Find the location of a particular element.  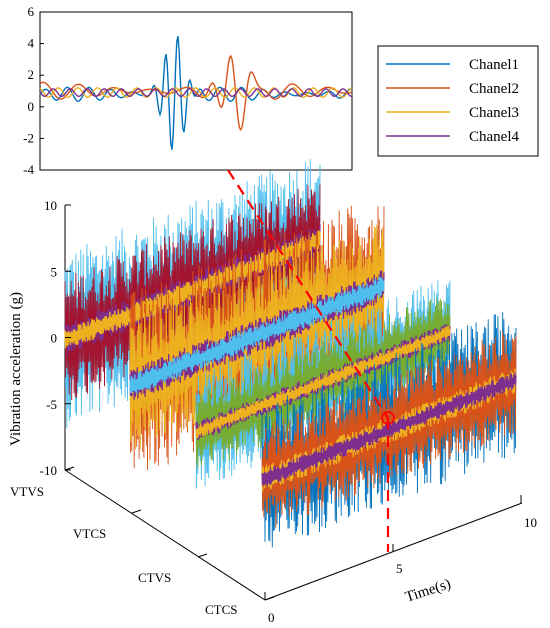

category-ticks: VTVS VTCS CTVS CTCS is located at coordinates (142, 541).